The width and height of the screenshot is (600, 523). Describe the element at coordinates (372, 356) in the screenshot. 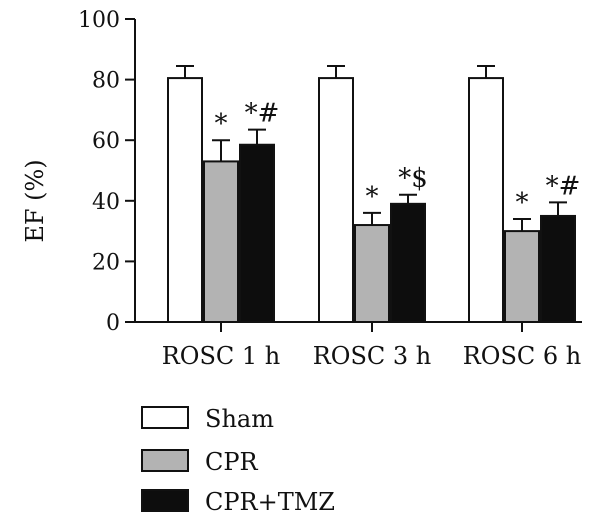

I see `x-category-label: ROSC 3 h` at that location.